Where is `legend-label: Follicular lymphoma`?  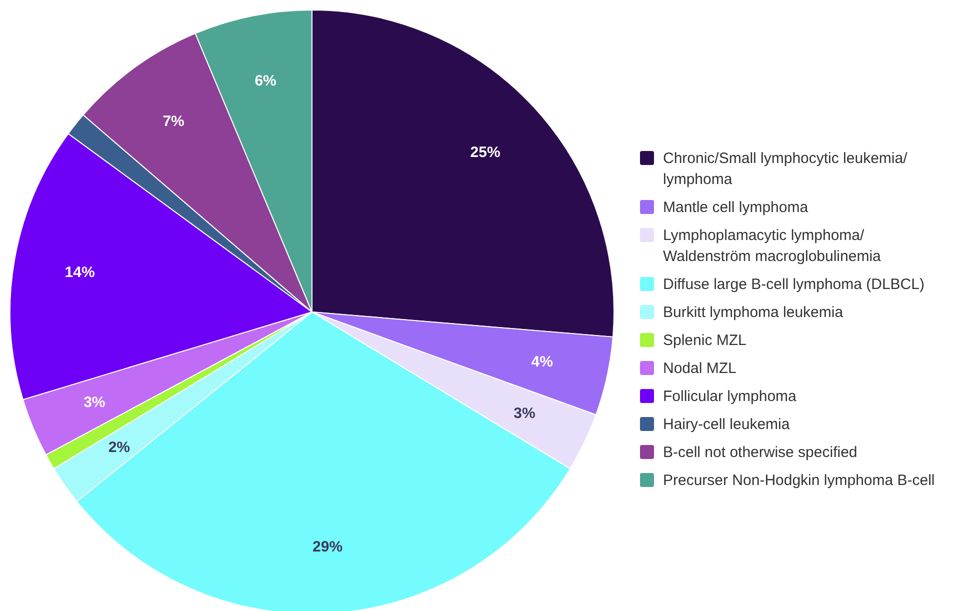 legend-label: Follicular lymphoma is located at coordinates (730, 397).